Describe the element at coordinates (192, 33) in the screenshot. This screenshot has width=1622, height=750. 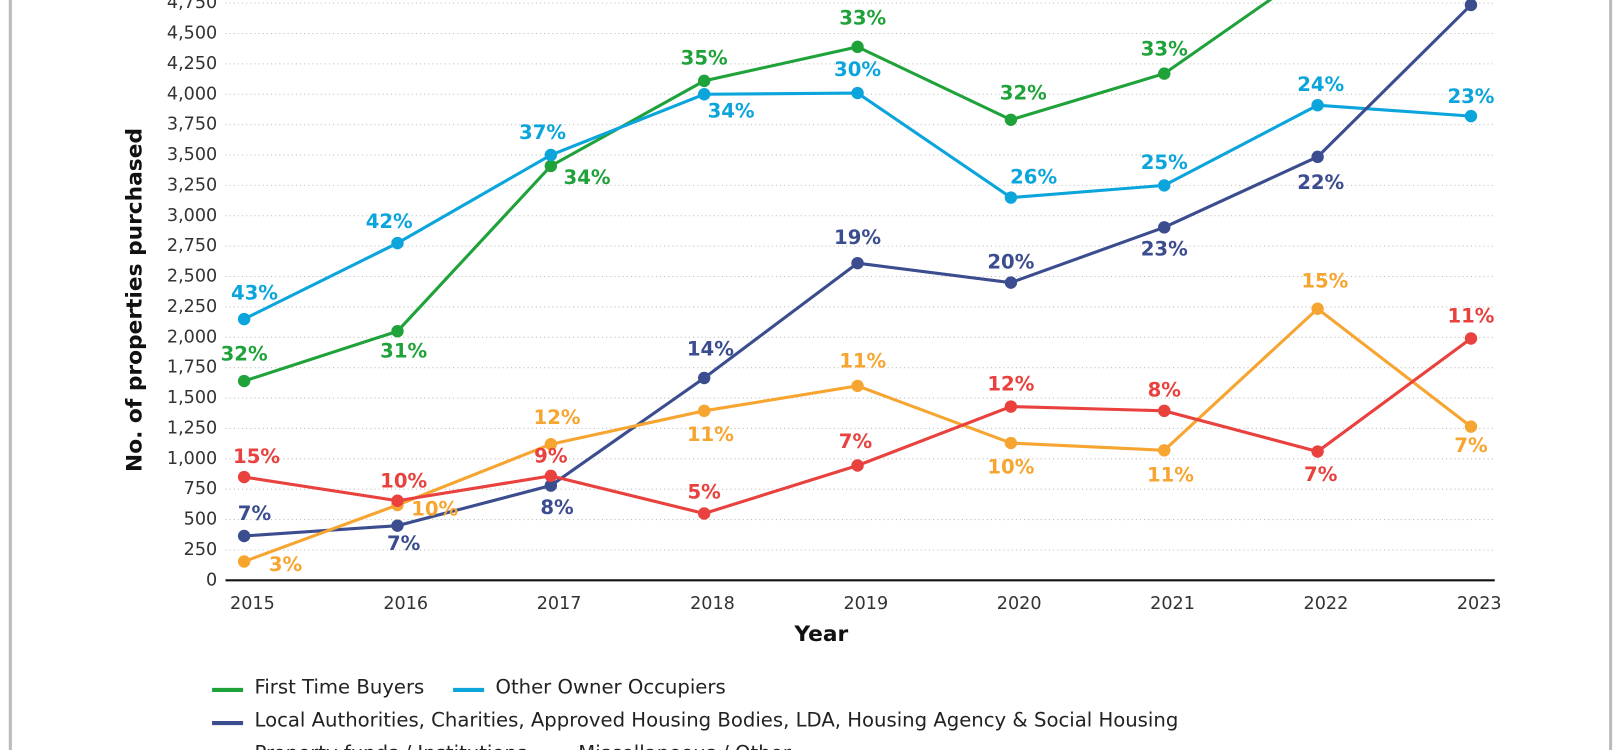
I see `y-tick-label: 4,500` at that location.